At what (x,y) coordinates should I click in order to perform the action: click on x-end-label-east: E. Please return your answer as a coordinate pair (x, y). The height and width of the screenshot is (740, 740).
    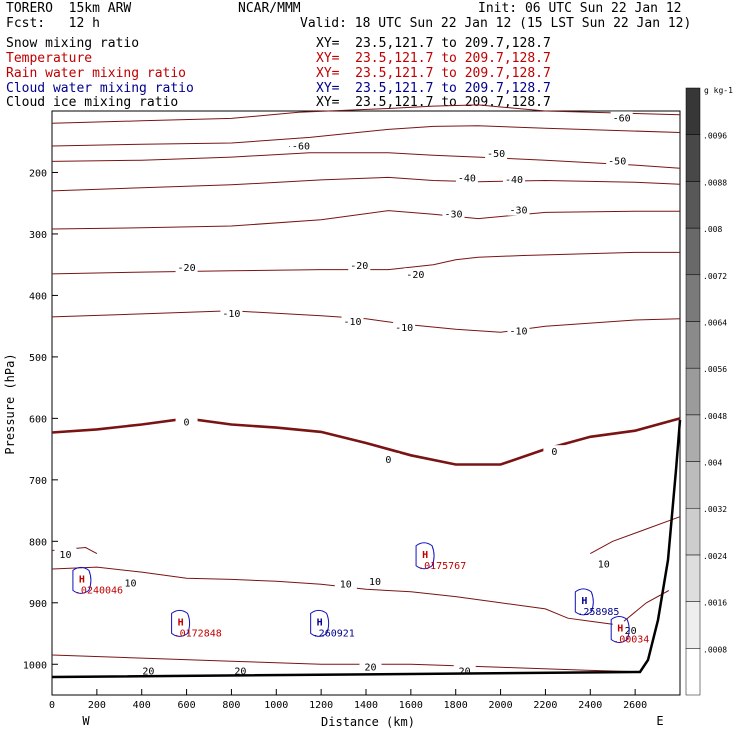
    Looking at the image, I should click on (659, 721).